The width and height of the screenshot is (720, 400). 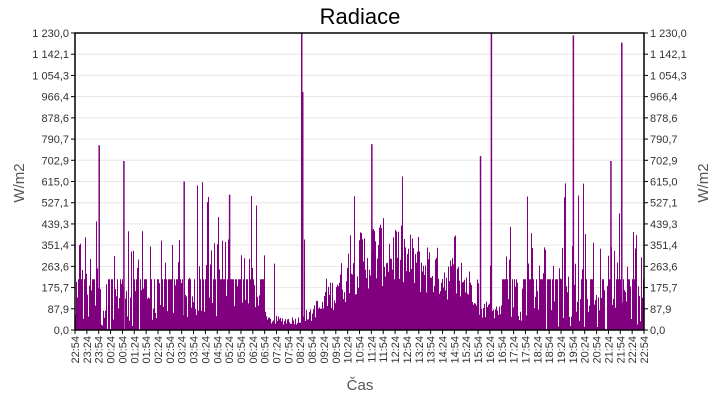 What do you see at coordinates (372, 349) in the screenshot?
I see `x-tick-label: 11:24` at bounding box center [372, 349].